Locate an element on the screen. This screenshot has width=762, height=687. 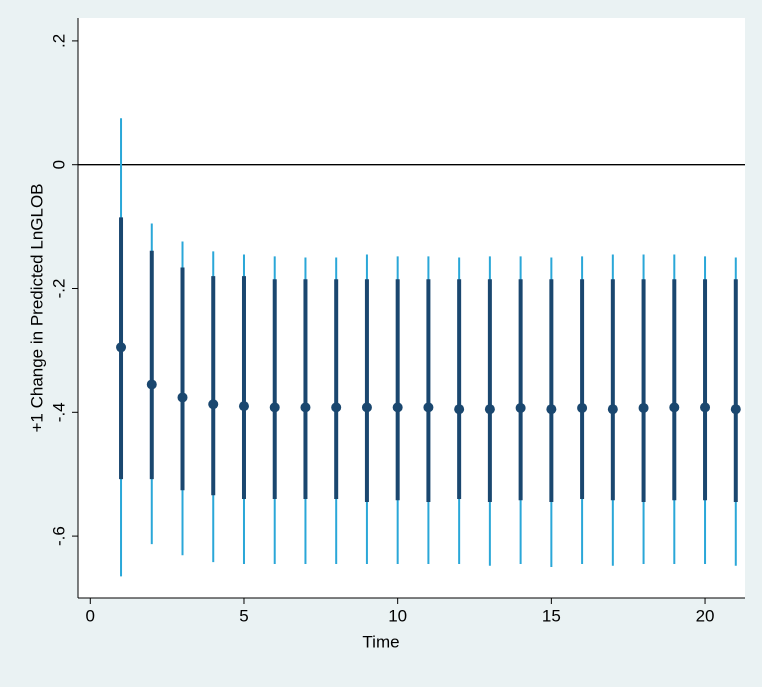
y-tick-label: .2 is located at coordinates (58, 41).